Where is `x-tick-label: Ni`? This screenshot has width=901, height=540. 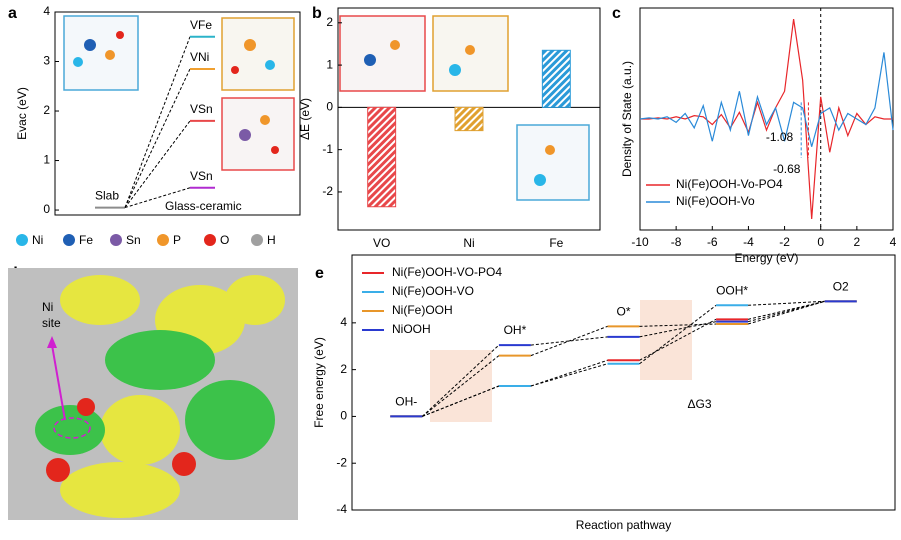
x-tick-label: Ni is located at coordinates (468, 243).